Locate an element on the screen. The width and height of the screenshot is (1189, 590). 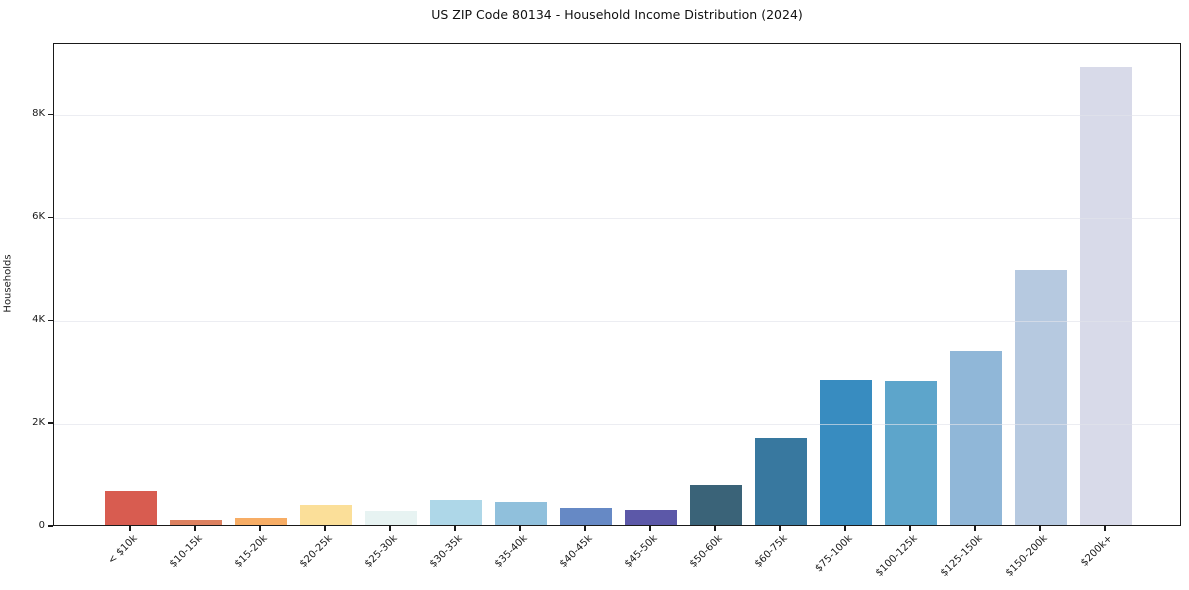
x-tick-label: < $10k is located at coordinates (123, 550).